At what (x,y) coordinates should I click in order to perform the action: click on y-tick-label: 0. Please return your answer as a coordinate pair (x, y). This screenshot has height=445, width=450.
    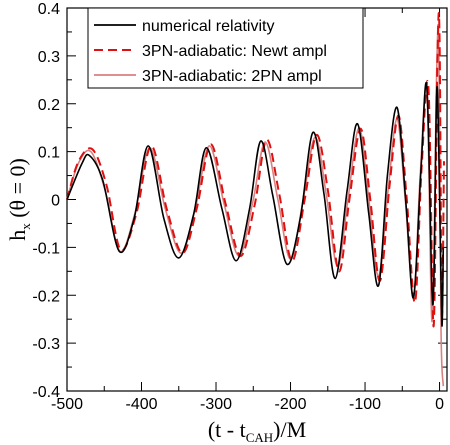
    Looking at the image, I should click on (55, 201).